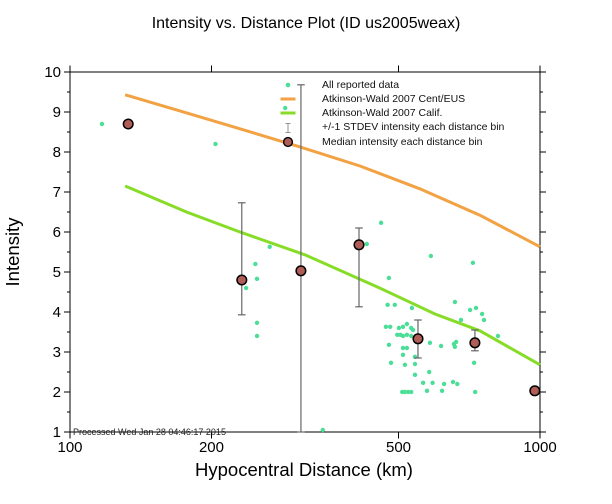 This screenshot has width=612, height=504. Describe the element at coordinates (398, 447) in the screenshot. I see `x-tick-label: 500` at that location.